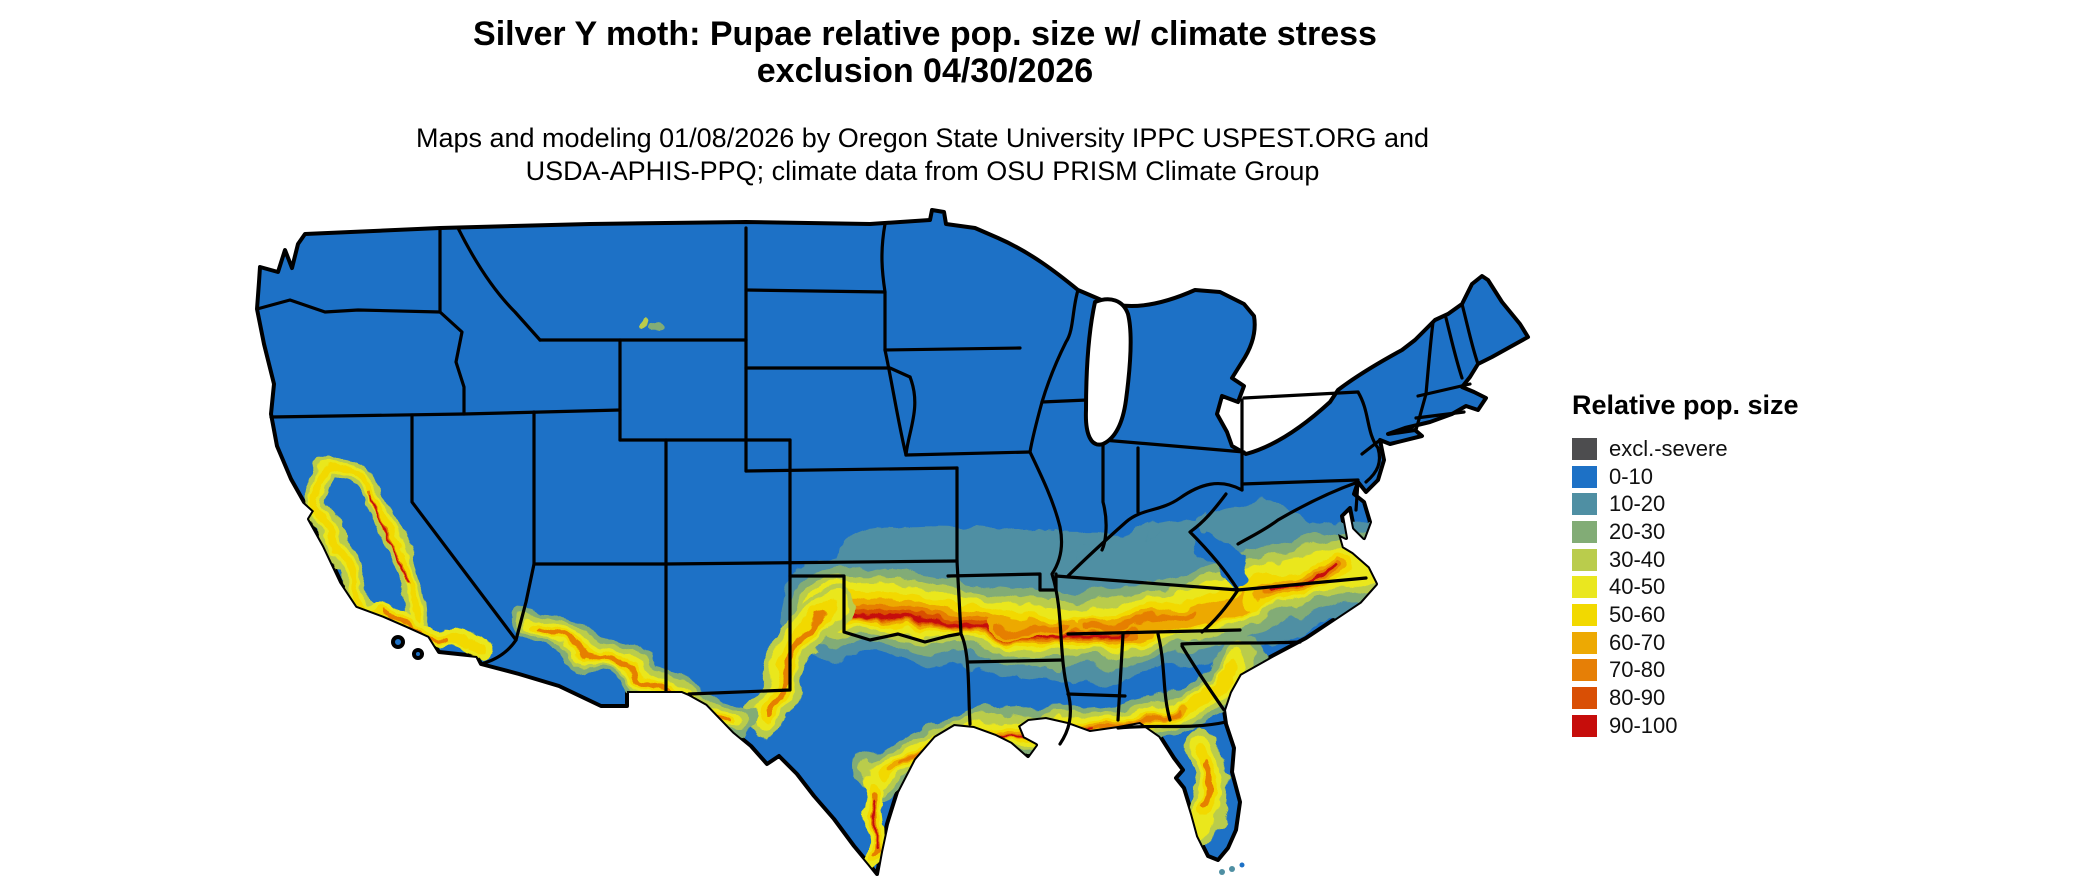  I want to click on border-nd-sd, so click(815, 291).